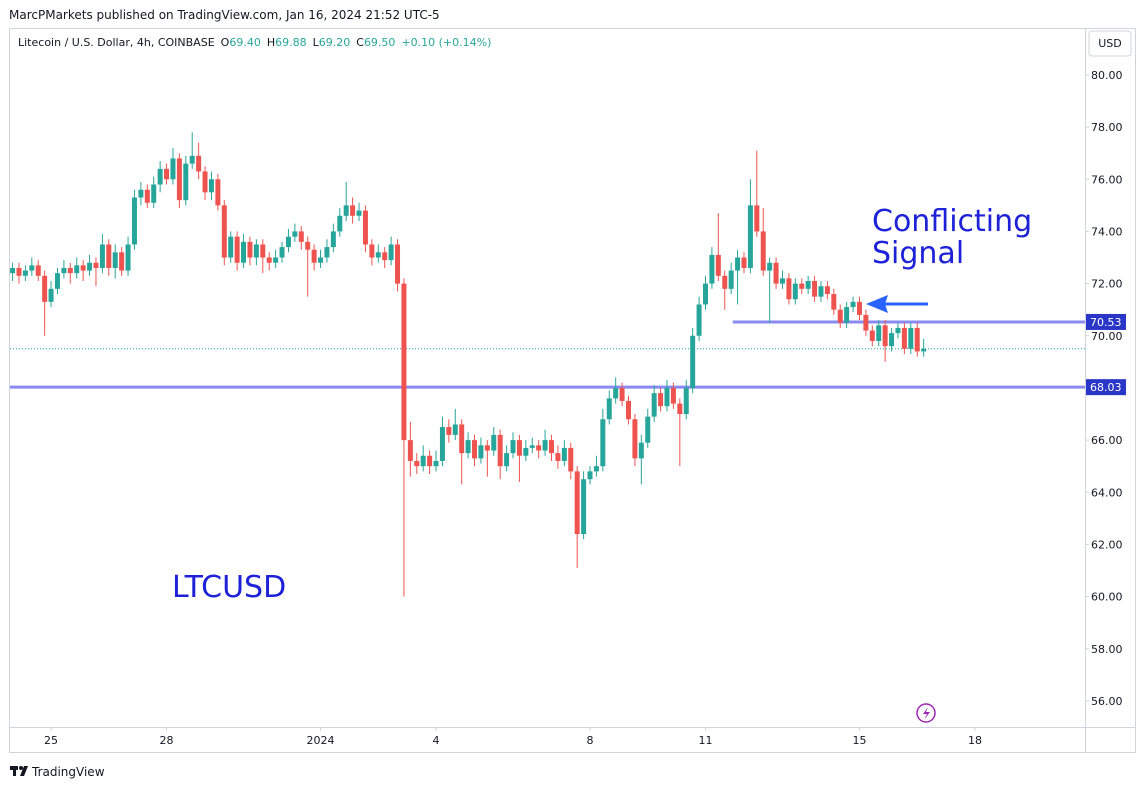 Image resolution: width=1146 pixels, height=793 pixels. I want to click on event-icon, so click(926, 713).